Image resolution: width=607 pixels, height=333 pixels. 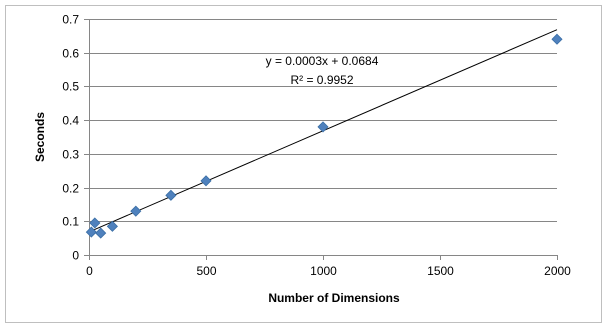 I want to click on y-tick-label: 0.4, so click(x=70, y=121).